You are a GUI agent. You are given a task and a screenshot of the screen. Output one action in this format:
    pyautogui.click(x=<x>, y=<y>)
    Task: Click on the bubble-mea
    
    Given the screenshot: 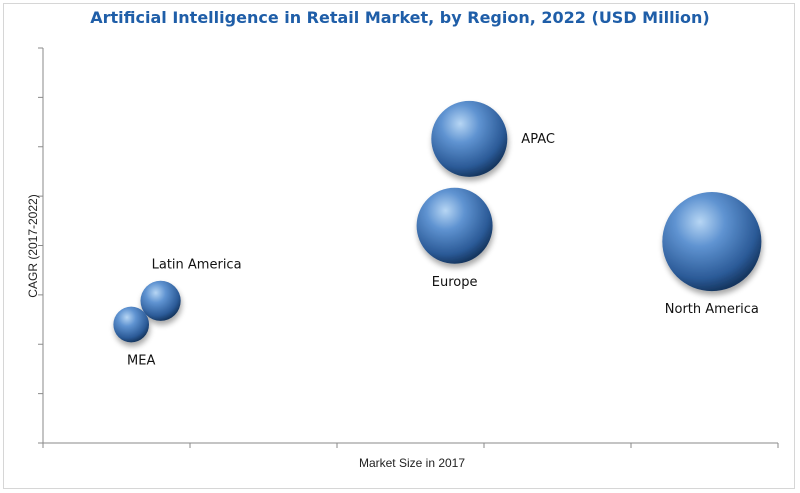 What is the action you would take?
    pyautogui.click(x=131, y=324)
    